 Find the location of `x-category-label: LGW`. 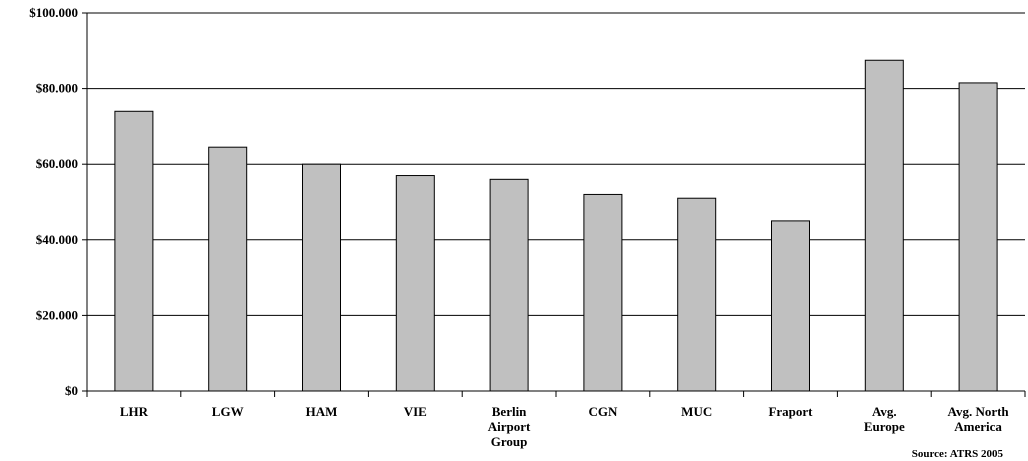

x-category-label: LGW is located at coordinates (228, 411).